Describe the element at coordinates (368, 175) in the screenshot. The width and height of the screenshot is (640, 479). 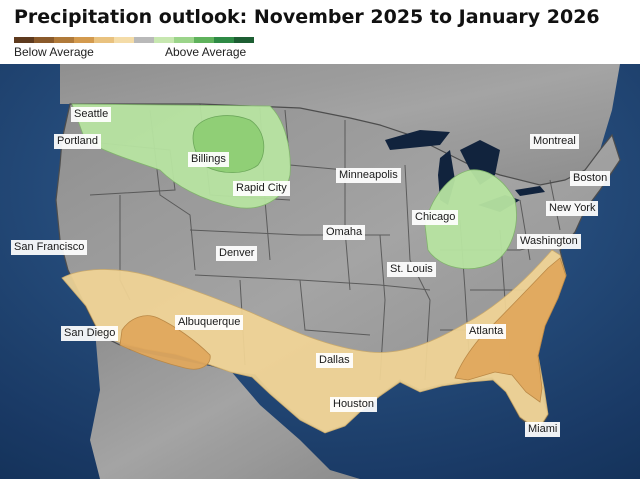
I see `city-label-minneapolis: Minneapolis` at that location.